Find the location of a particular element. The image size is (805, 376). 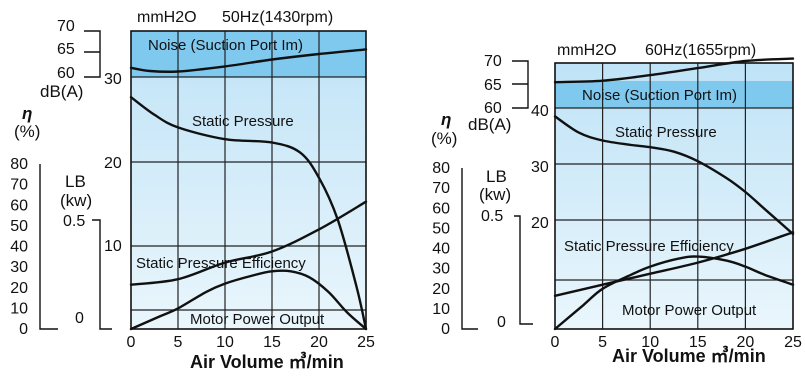

static-pressure-curve is located at coordinates (674, 175).